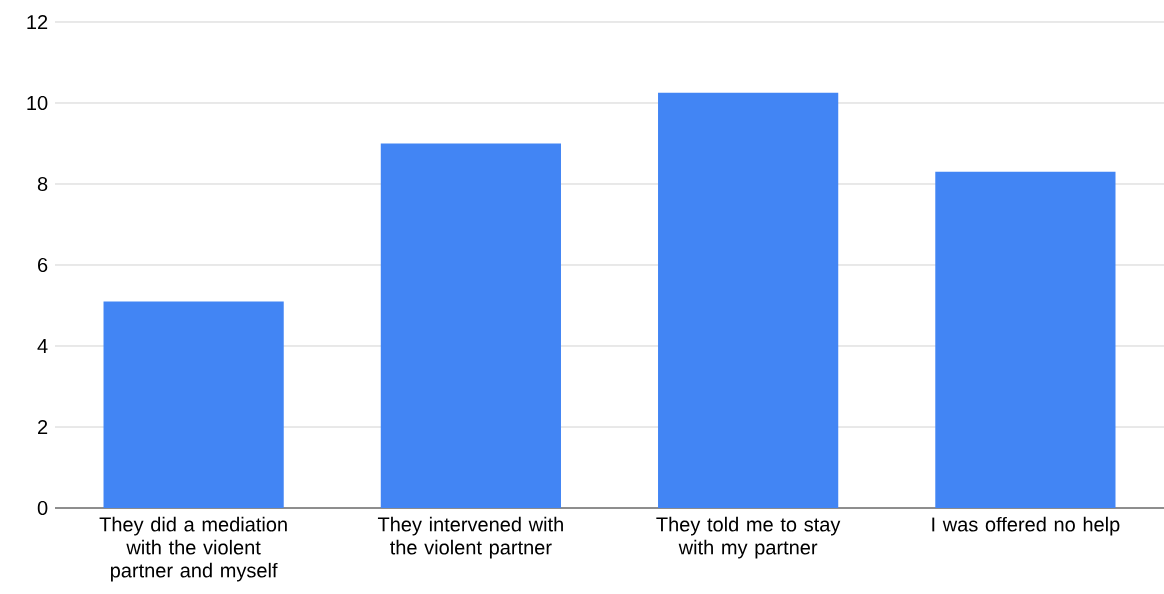 This screenshot has height=594, width=1164. I want to click on x-tick-label: They intervened with the violent partner, so click(470, 537).